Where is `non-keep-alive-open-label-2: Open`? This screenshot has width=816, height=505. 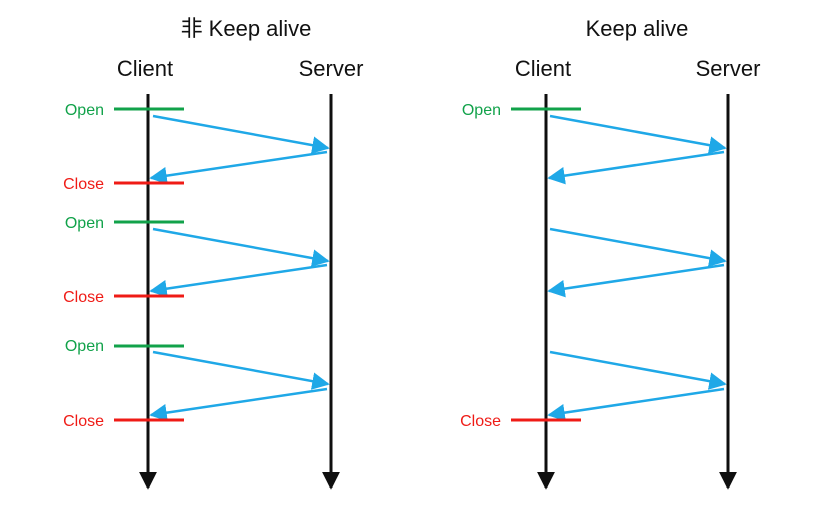
non-keep-alive-open-label-2: Open is located at coordinates (84, 223).